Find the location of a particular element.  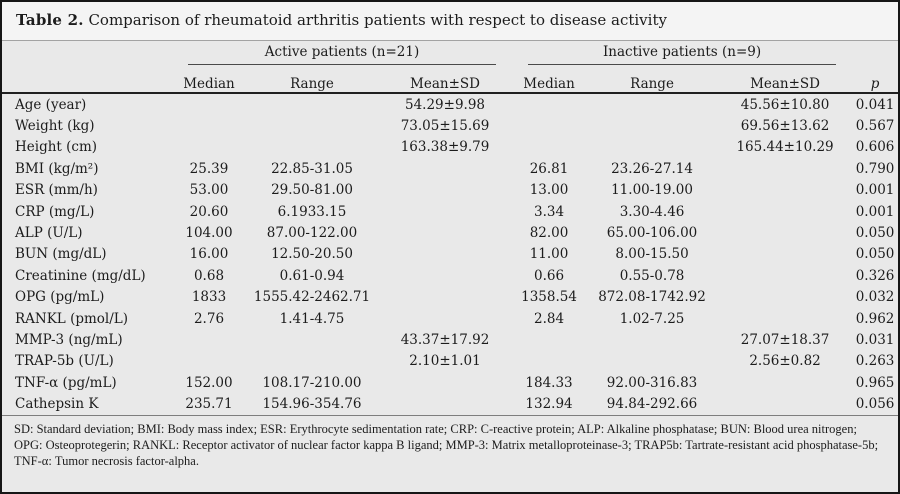

active-median-cell: 104.00 is located at coordinates (209, 233).